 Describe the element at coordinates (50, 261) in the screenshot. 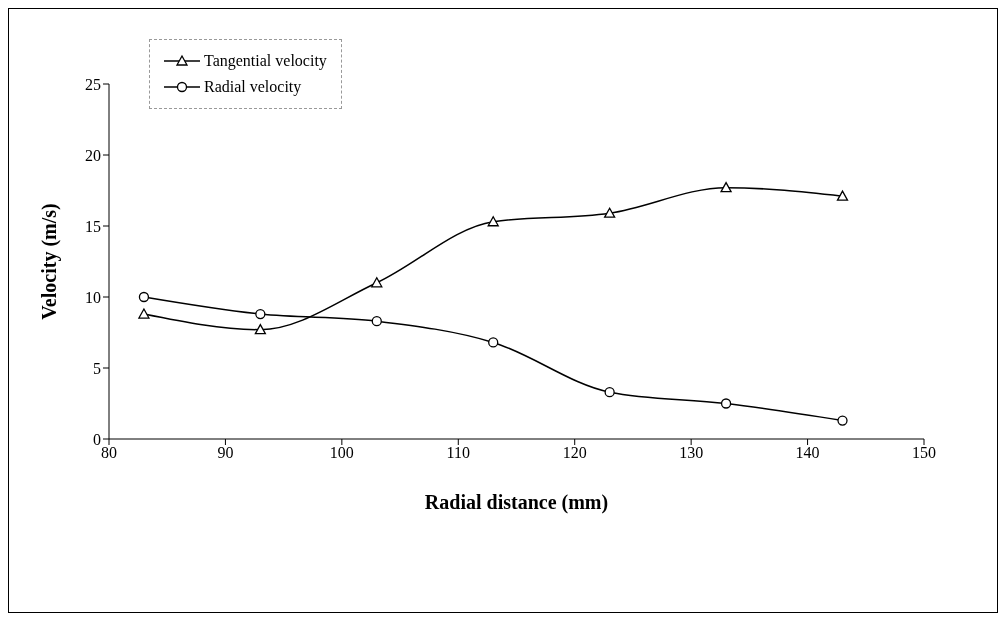

I see `y-axis-title: Velocity (m/s)` at that location.